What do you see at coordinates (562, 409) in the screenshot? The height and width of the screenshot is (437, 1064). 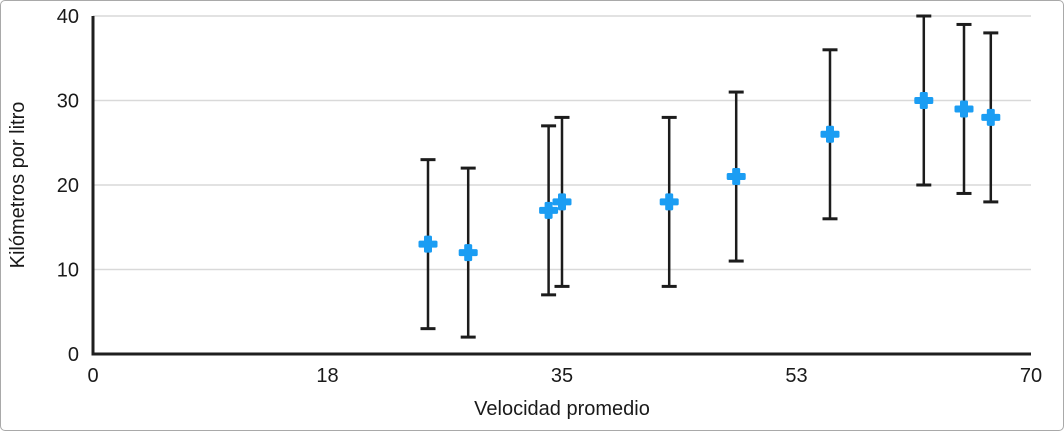 I see `x-axis-title: Velocidad promedio` at bounding box center [562, 409].